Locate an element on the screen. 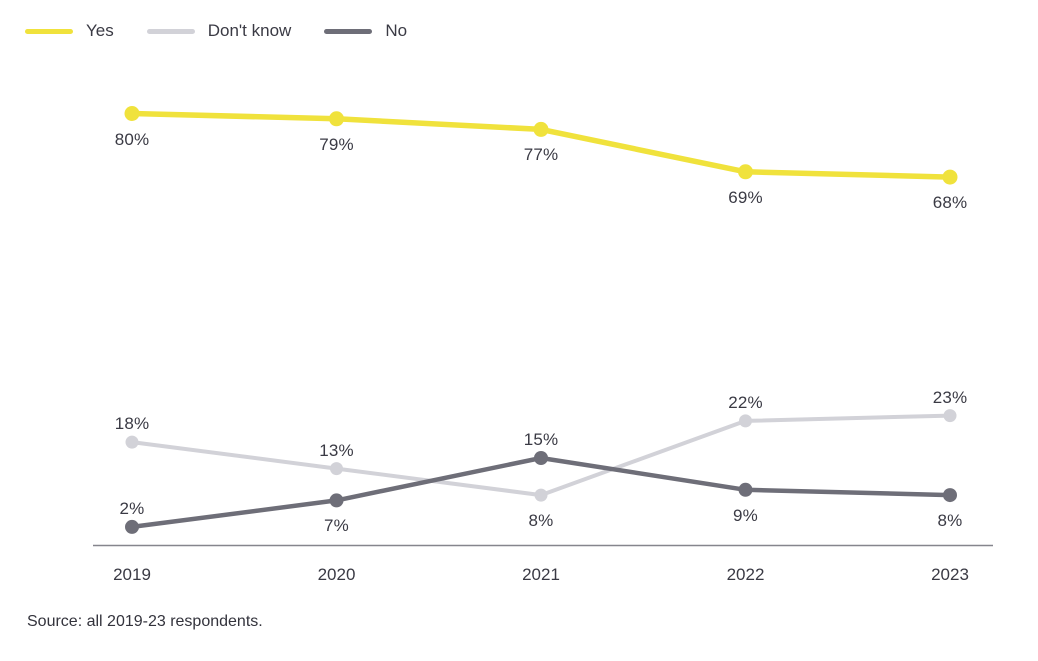 The width and height of the screenshot is (1038, 661). value-label: 13% is located at coordinates (336, 450).